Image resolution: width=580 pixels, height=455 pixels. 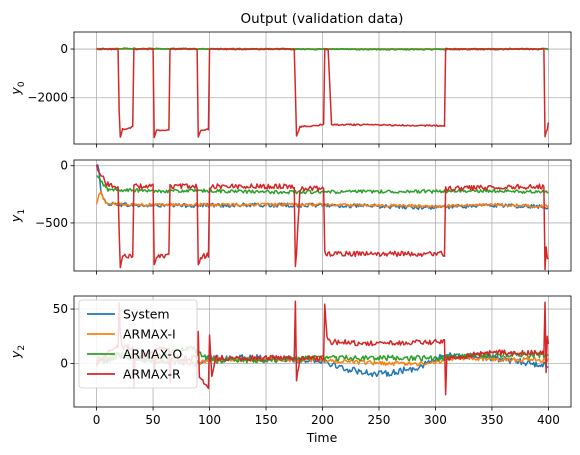 What do you see at coordinates (322, 420) in the screenshot?
I see `x-tick-label: 200` at bounding box center [322, 420].